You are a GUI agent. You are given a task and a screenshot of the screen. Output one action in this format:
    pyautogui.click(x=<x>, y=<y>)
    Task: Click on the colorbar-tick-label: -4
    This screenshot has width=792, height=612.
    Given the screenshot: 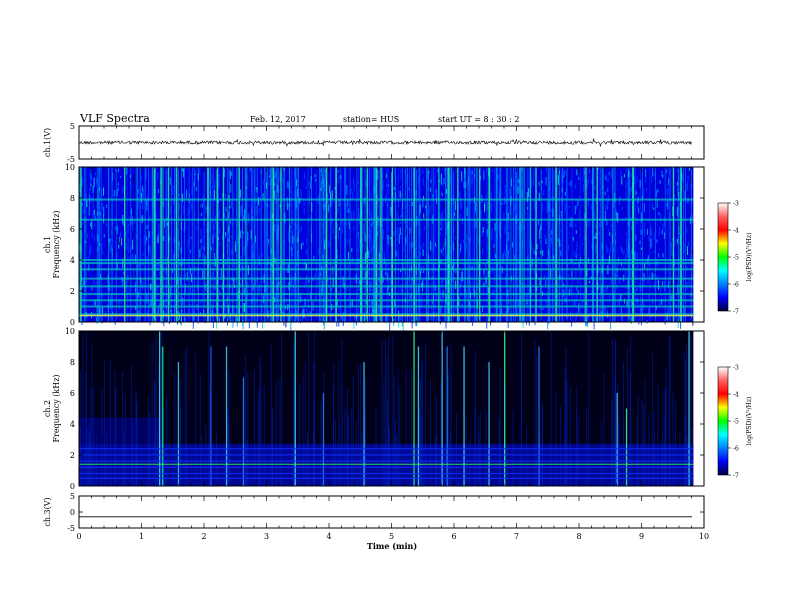 What is the action you would take?
    pyautogui.click(x=736, y=395)
    